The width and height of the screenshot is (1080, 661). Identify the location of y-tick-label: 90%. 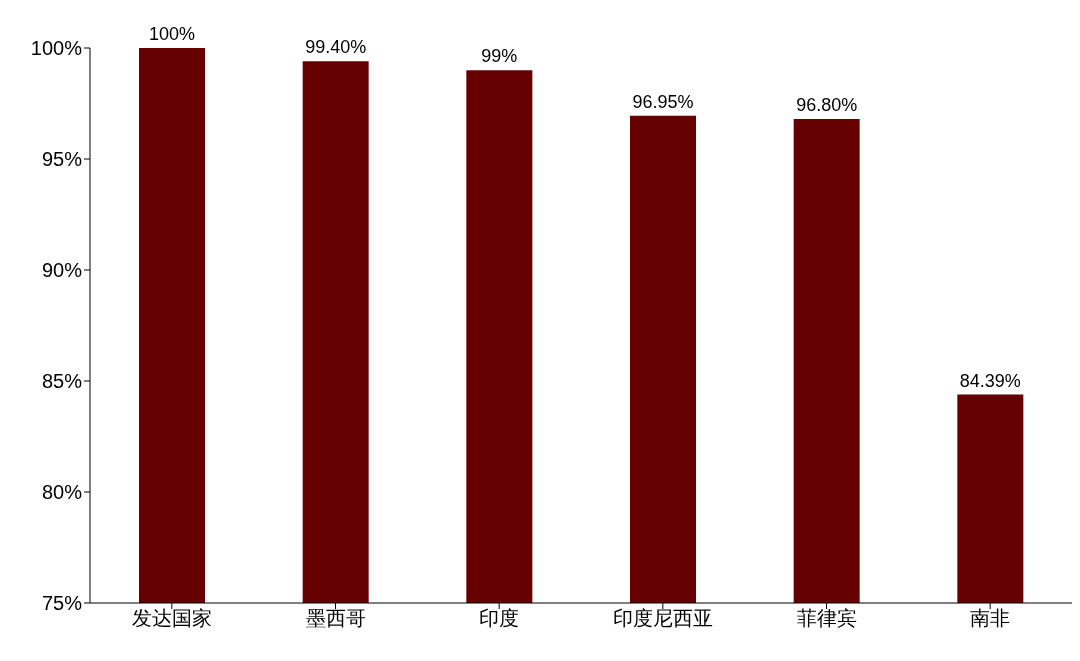
(62, 270).